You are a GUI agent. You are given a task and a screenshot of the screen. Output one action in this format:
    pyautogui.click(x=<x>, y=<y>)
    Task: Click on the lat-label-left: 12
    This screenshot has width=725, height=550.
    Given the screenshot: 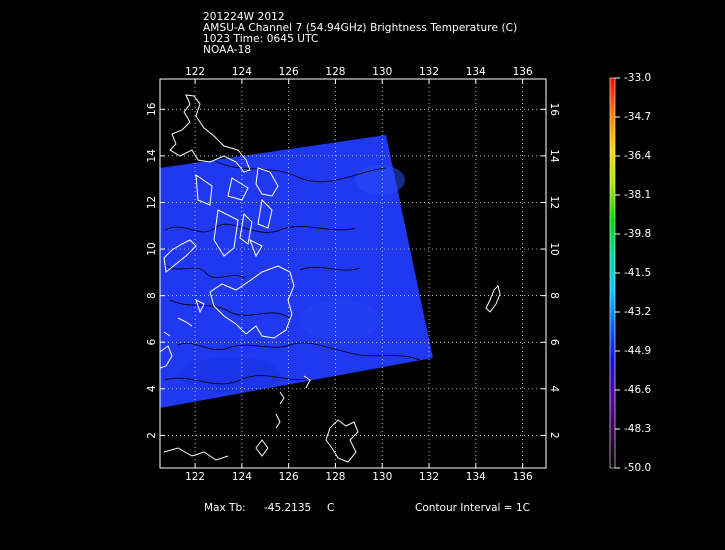 What is the action you would take?
    pyautogui.click(x=152, y=202)
    